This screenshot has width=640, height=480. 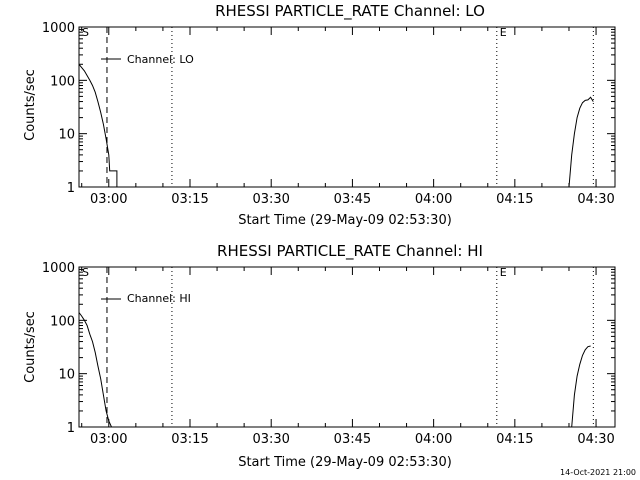 I want to click on footer-timestamp: 14-Oct-2021 21:00, so click(x=598, y=472).